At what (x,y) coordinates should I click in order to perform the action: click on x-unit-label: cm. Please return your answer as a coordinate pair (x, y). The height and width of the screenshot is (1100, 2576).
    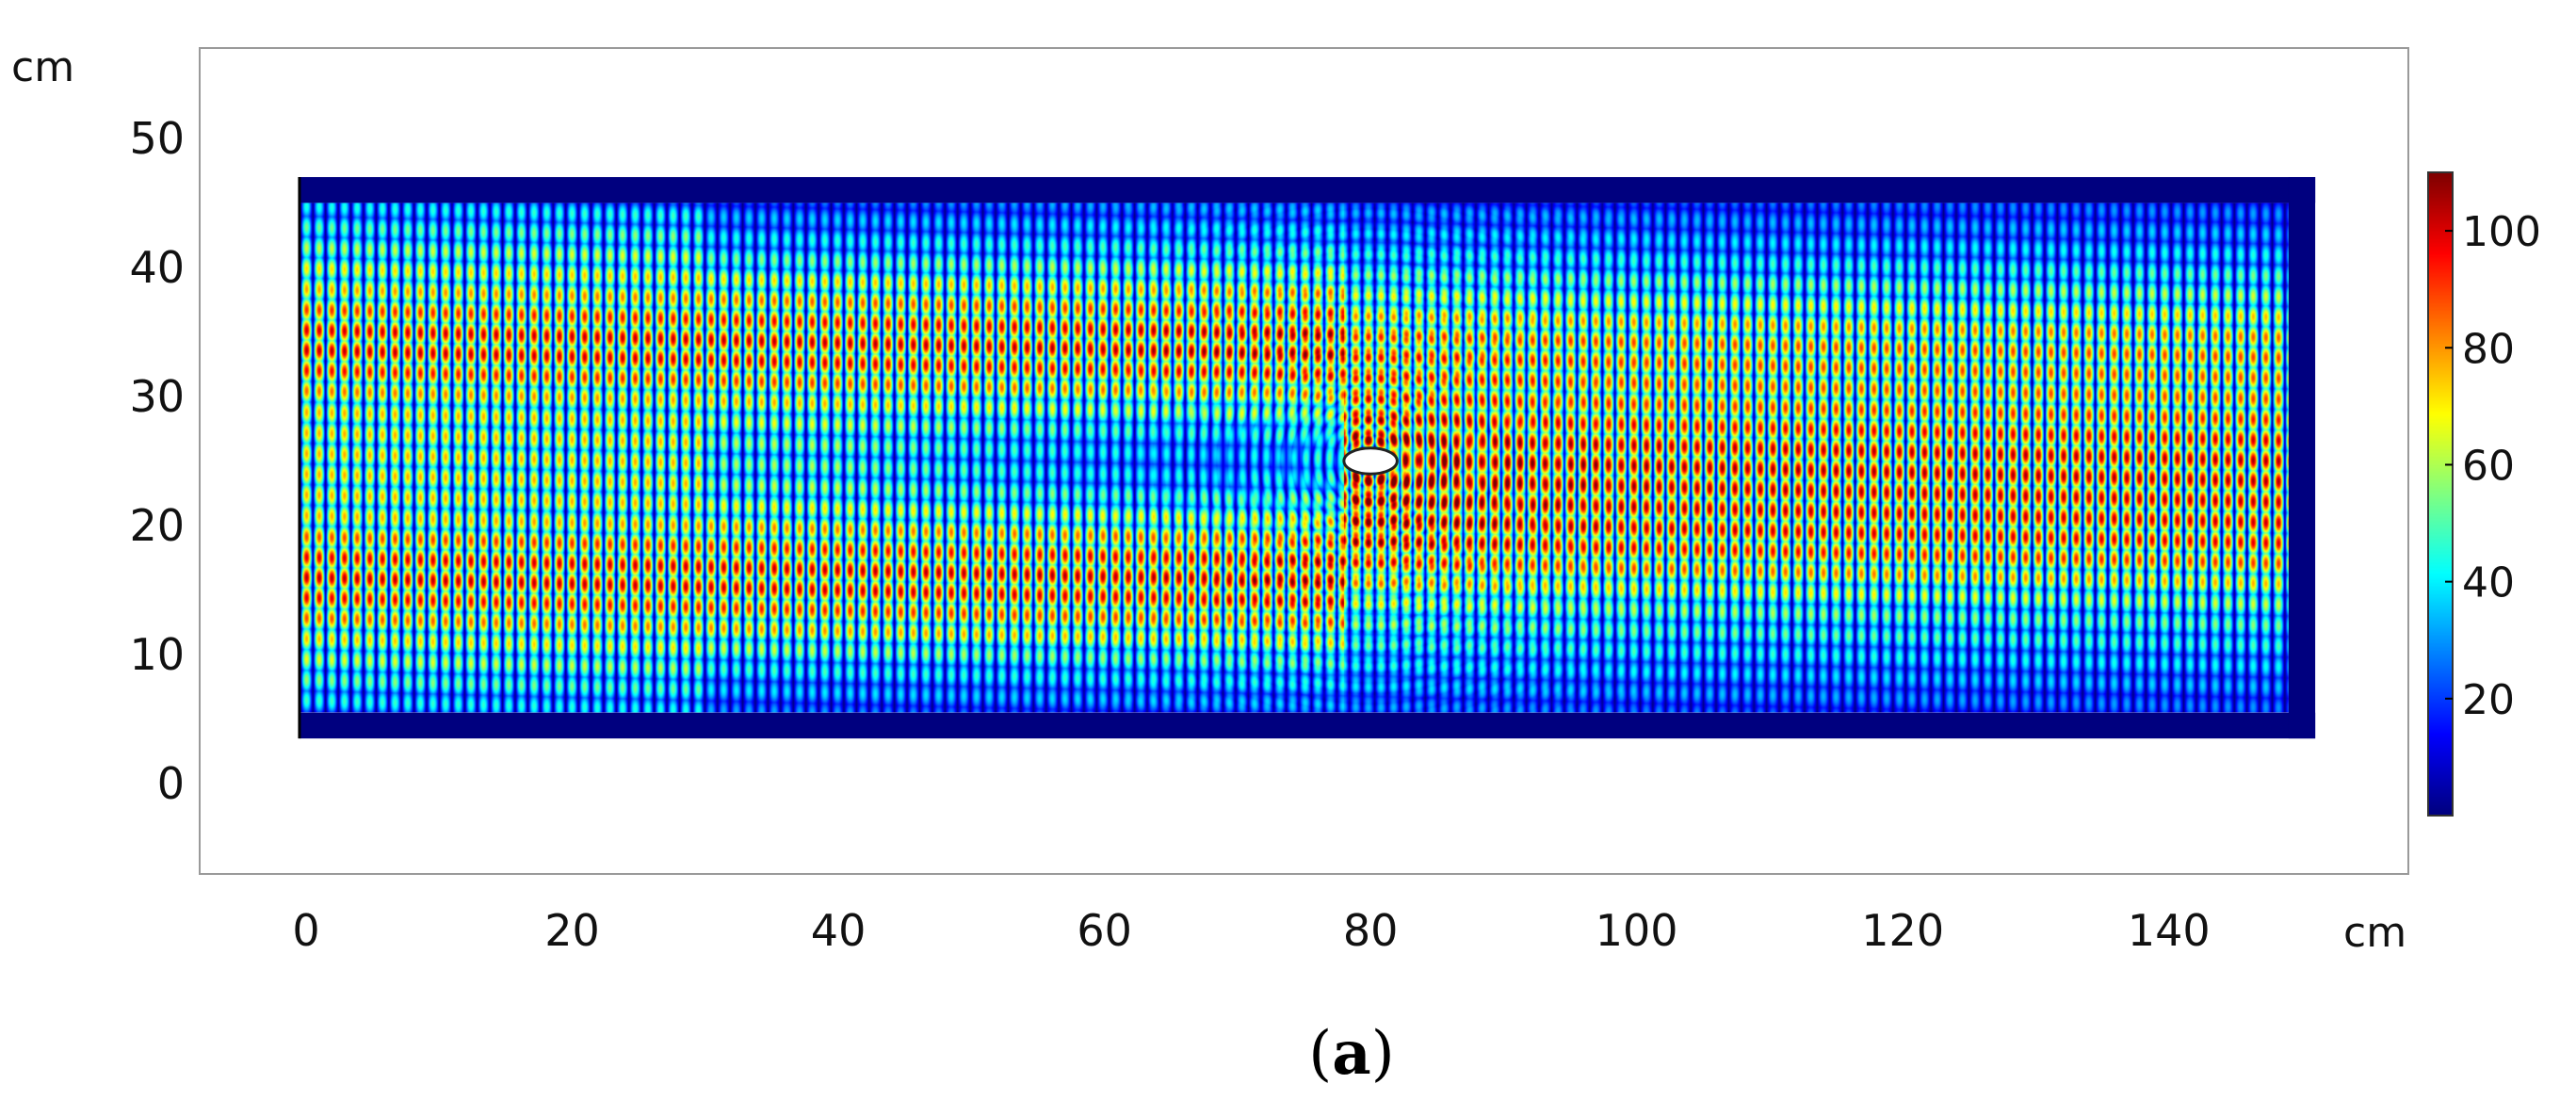
    Looking at the image, I should click on (2374, 933).